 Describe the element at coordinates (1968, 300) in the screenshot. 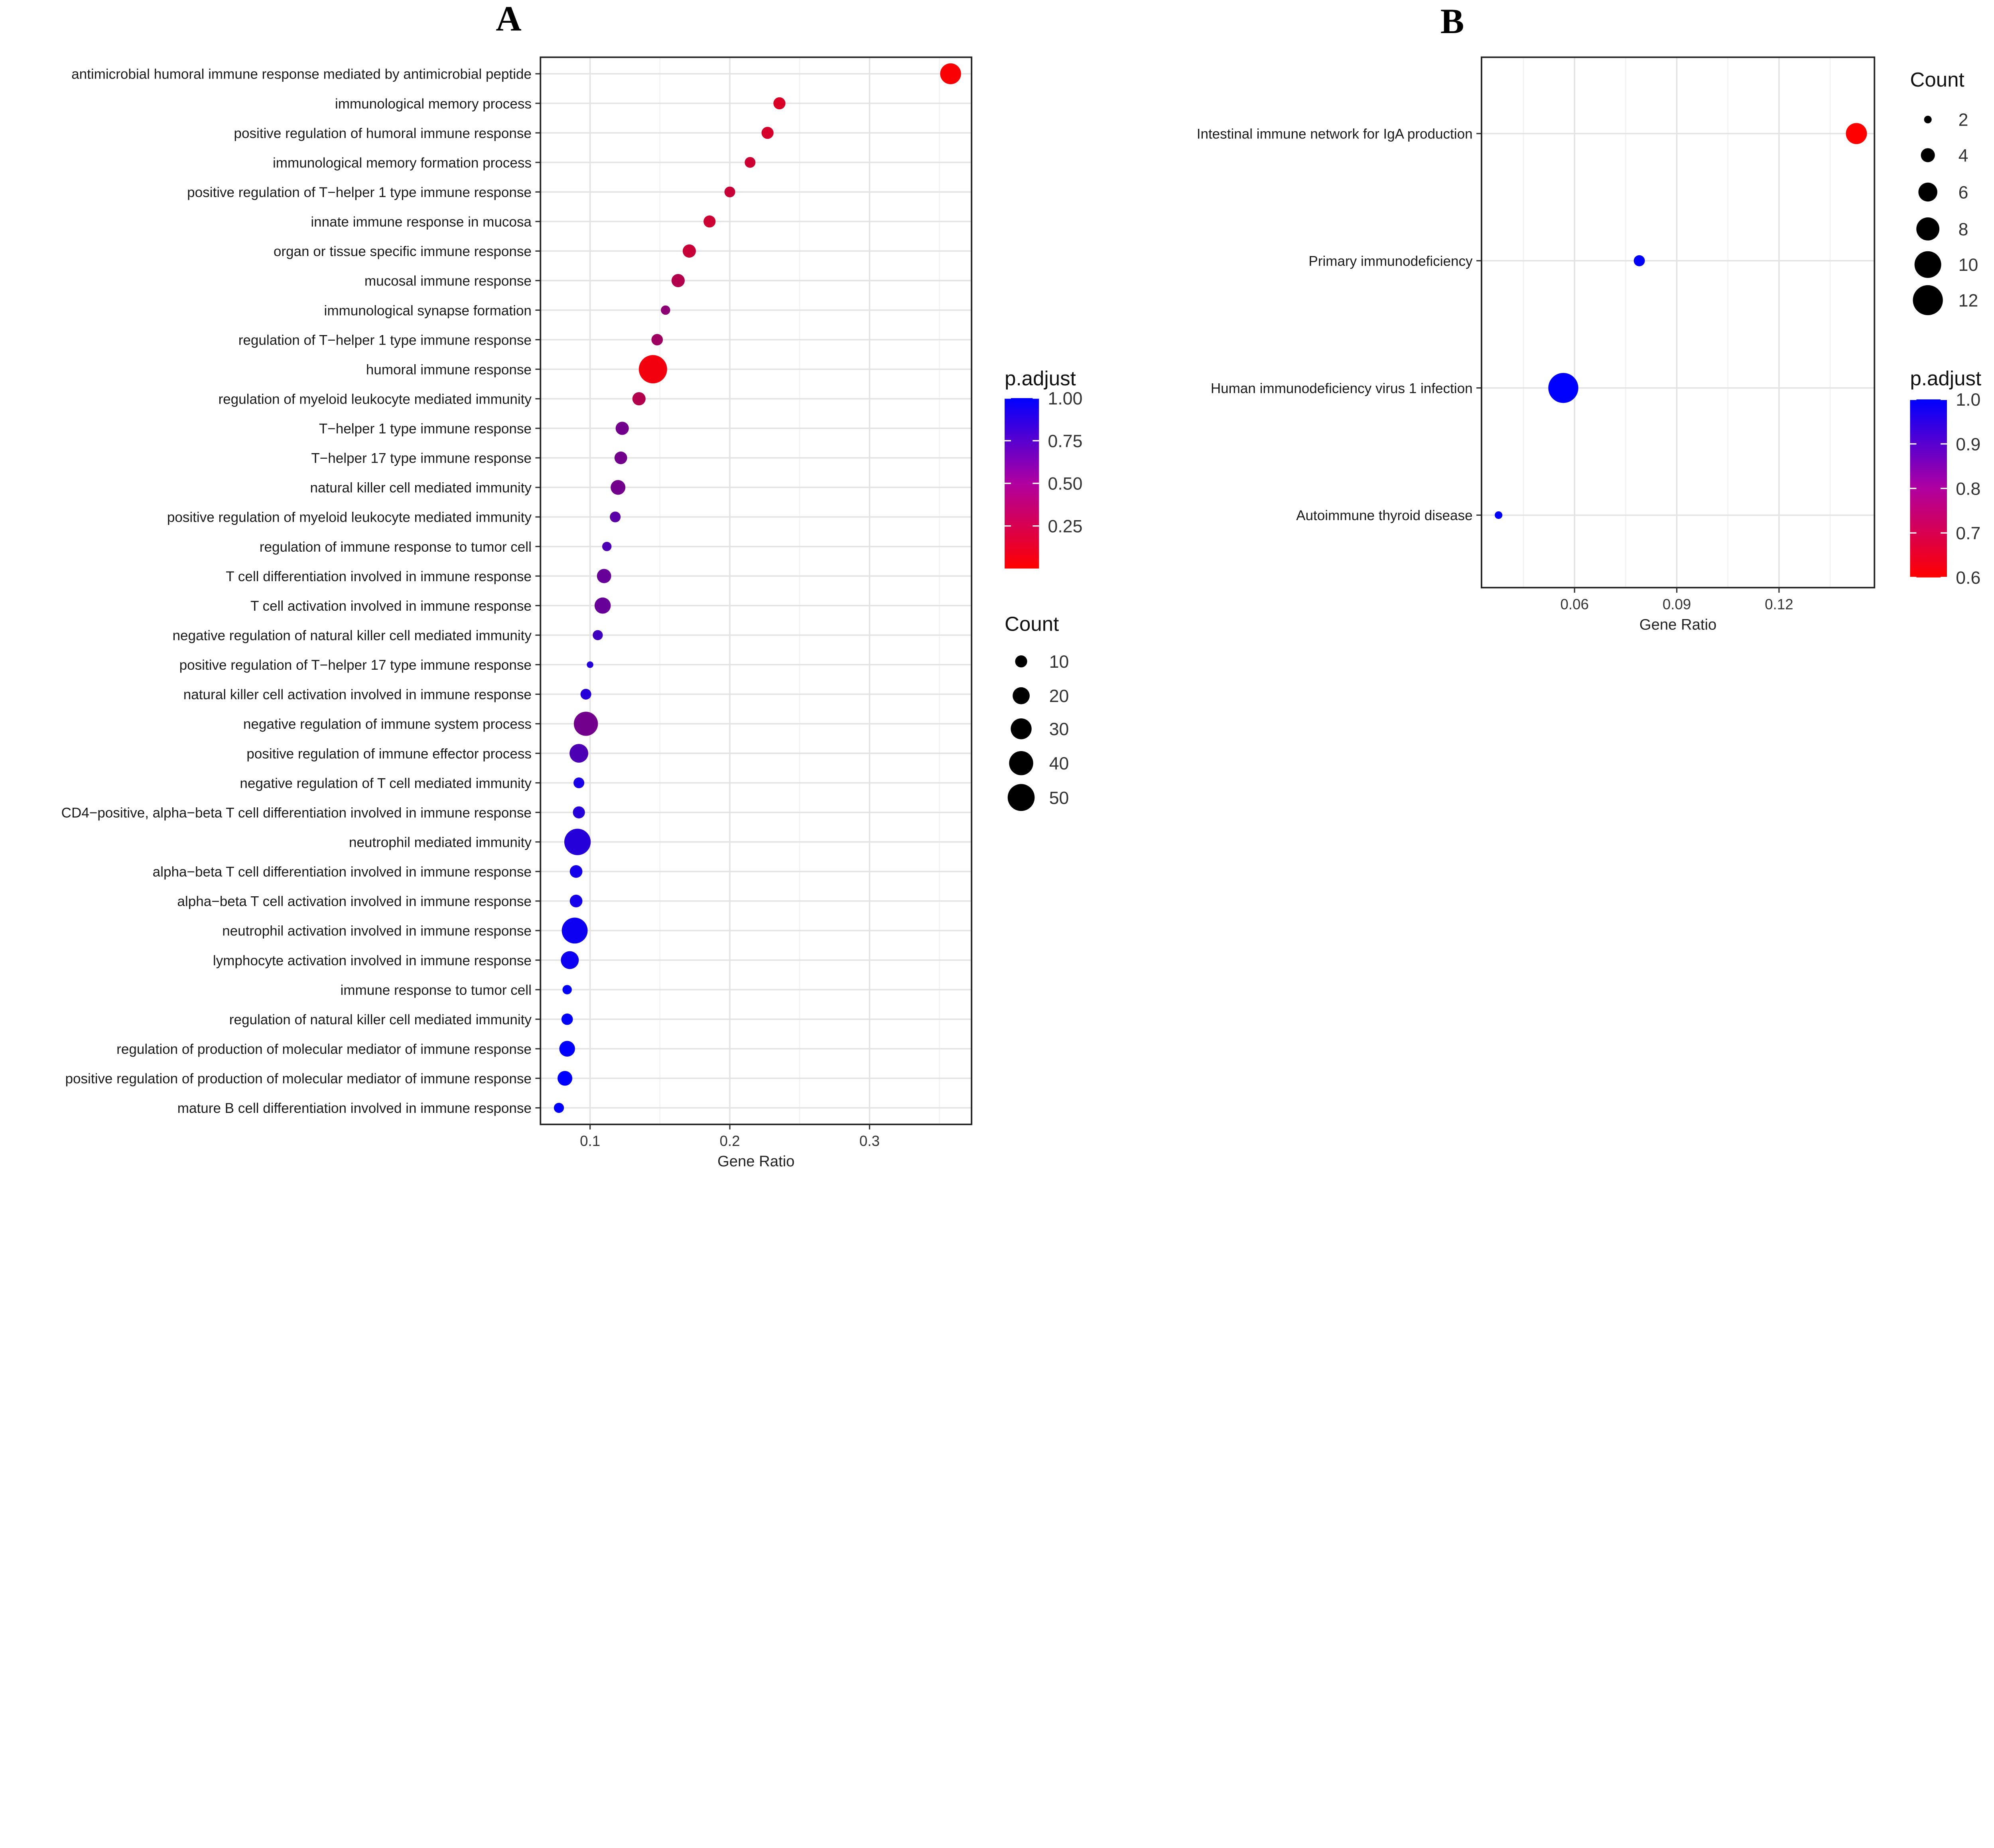

I see `size-legend-label: 12` at that location.